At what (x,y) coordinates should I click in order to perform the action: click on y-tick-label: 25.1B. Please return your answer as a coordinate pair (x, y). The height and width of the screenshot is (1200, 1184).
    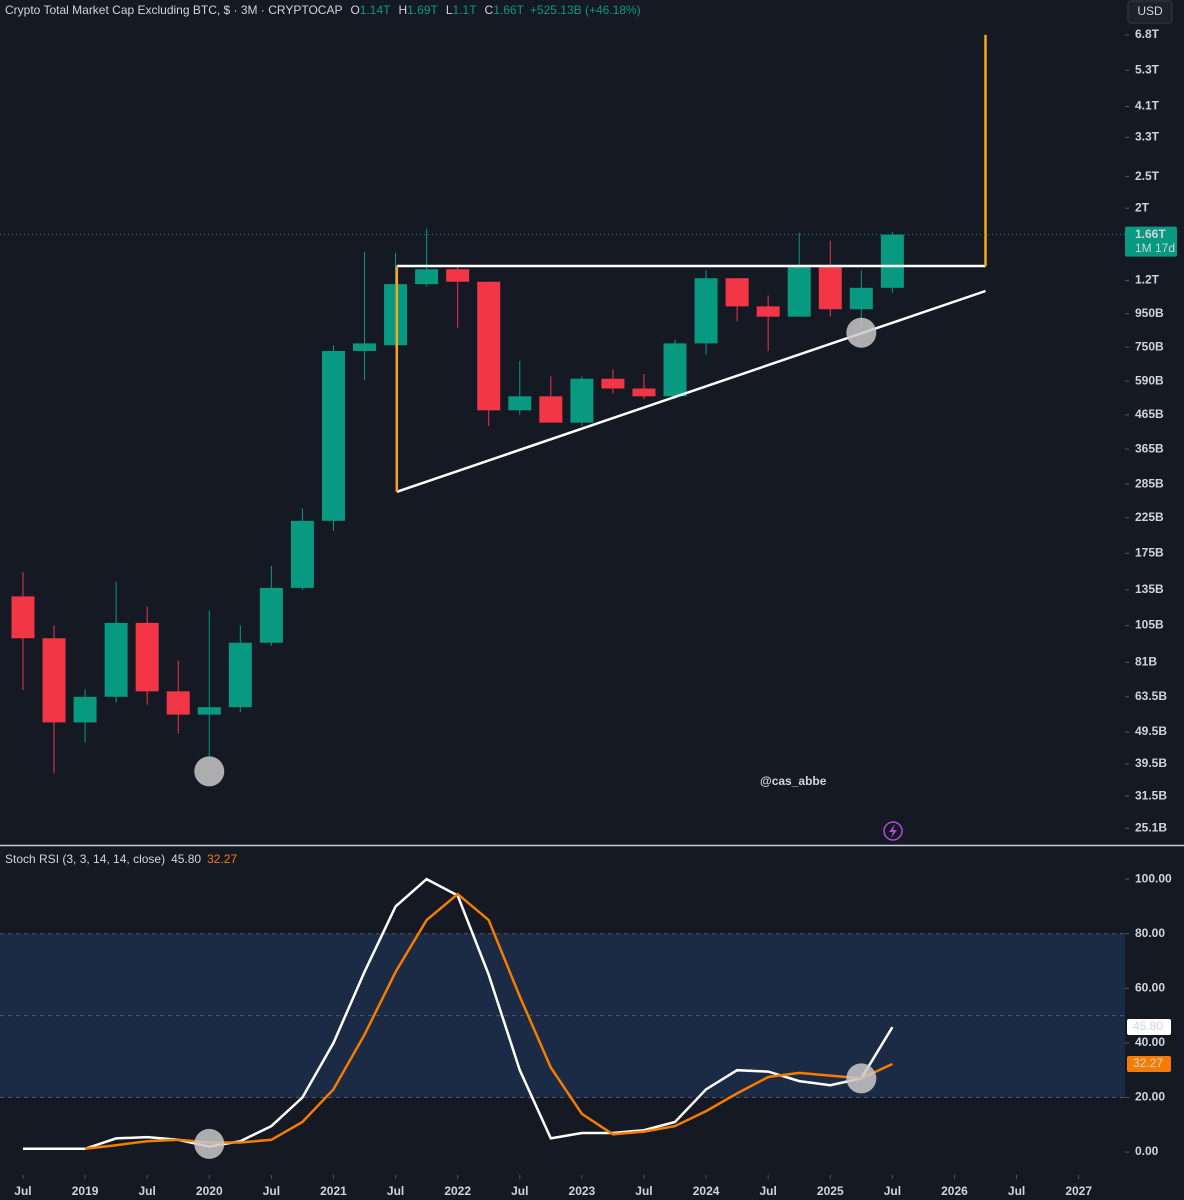
    Looking at the image, I should click on (1151, 827).